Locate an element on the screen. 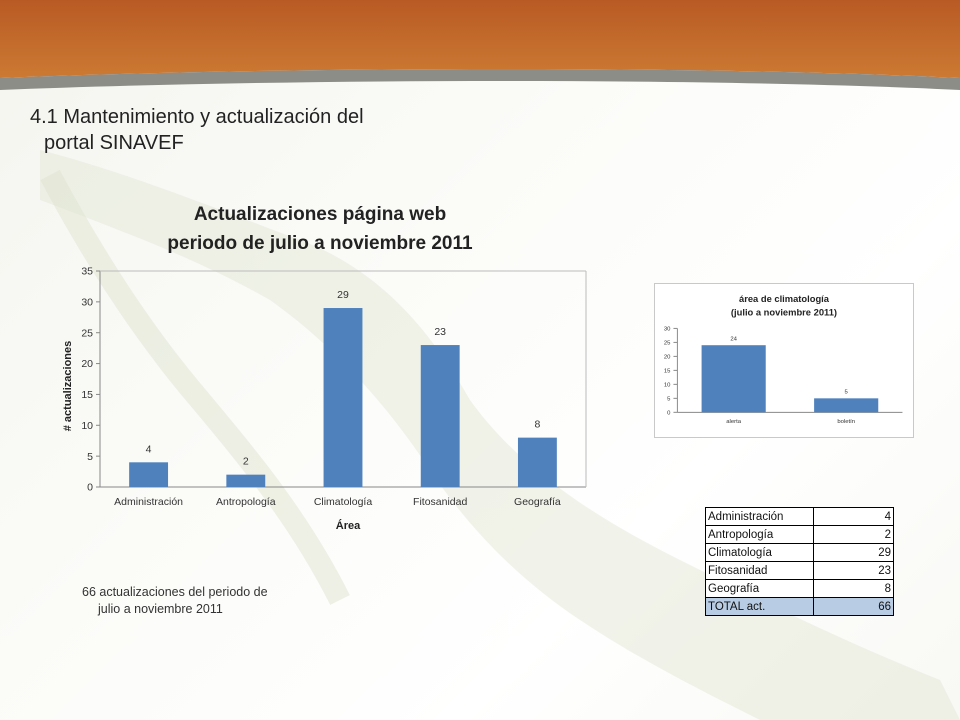 The width and height of the screenshot is (960, 720). main-category-label: Antropología is located at coordinates (246, 502).